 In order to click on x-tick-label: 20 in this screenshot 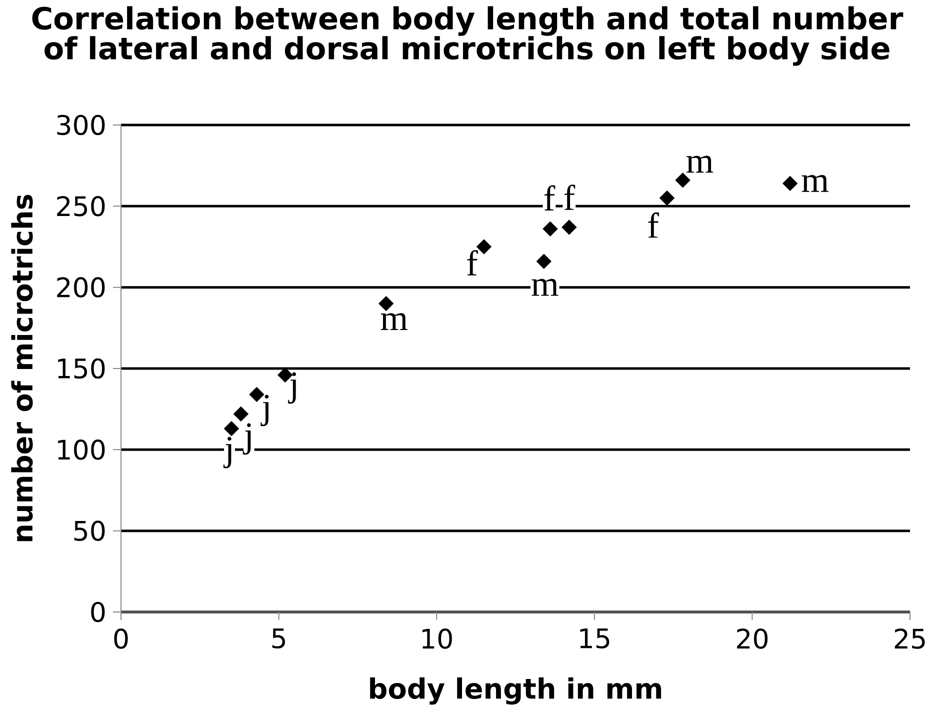, I will do `click(752, 638)`.